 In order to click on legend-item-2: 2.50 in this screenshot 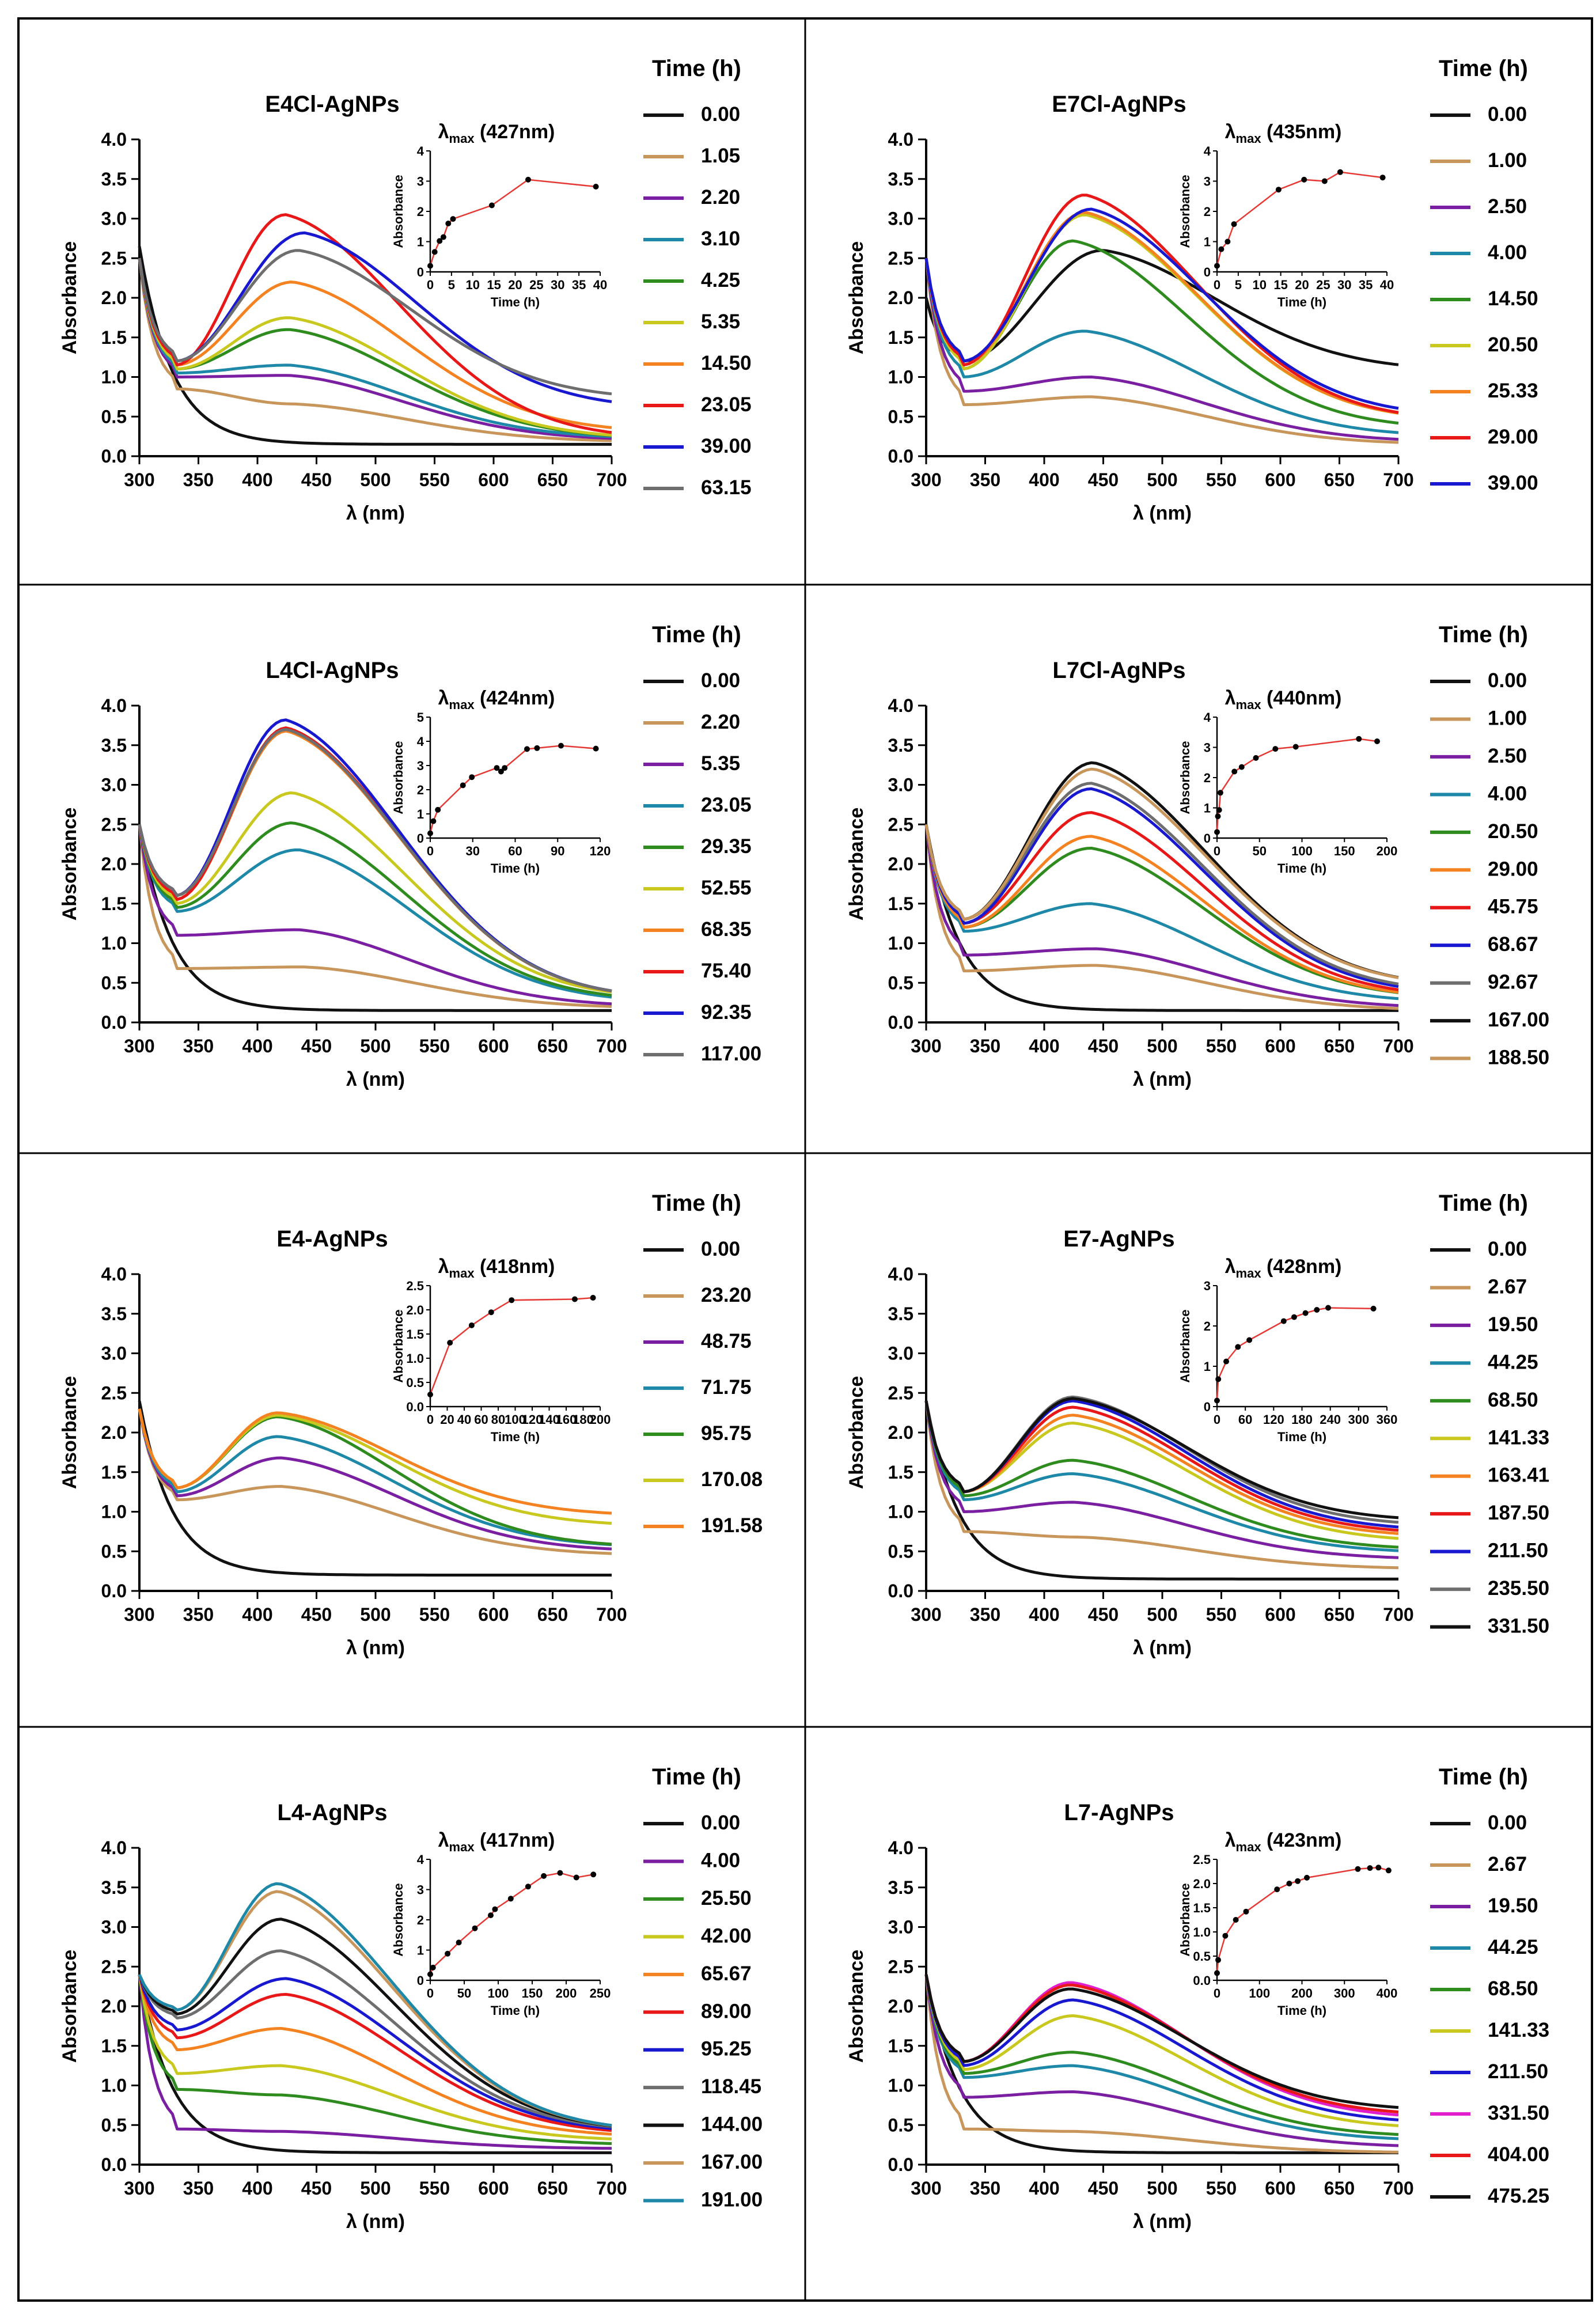, I will do `click(1507, 756)`.